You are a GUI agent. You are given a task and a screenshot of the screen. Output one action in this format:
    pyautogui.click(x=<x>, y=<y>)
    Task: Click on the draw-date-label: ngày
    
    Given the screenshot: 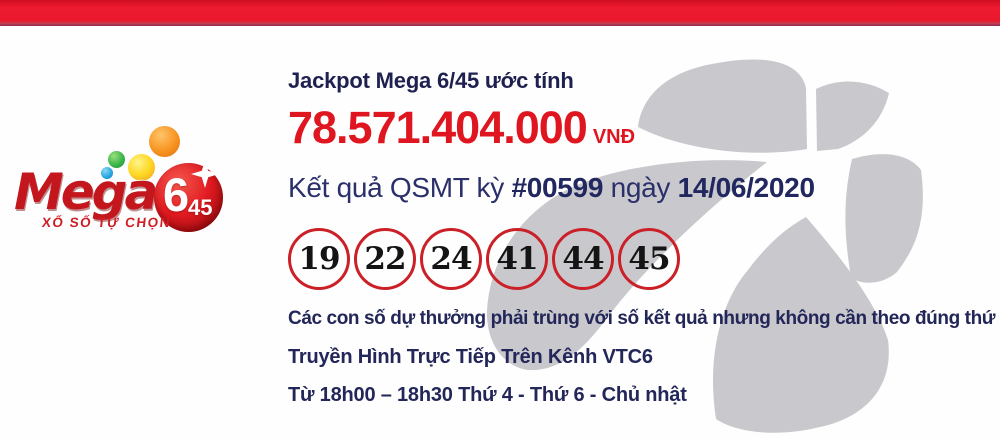 What is the action you would take?
    pyautogui.click(x=640, y=187)
    